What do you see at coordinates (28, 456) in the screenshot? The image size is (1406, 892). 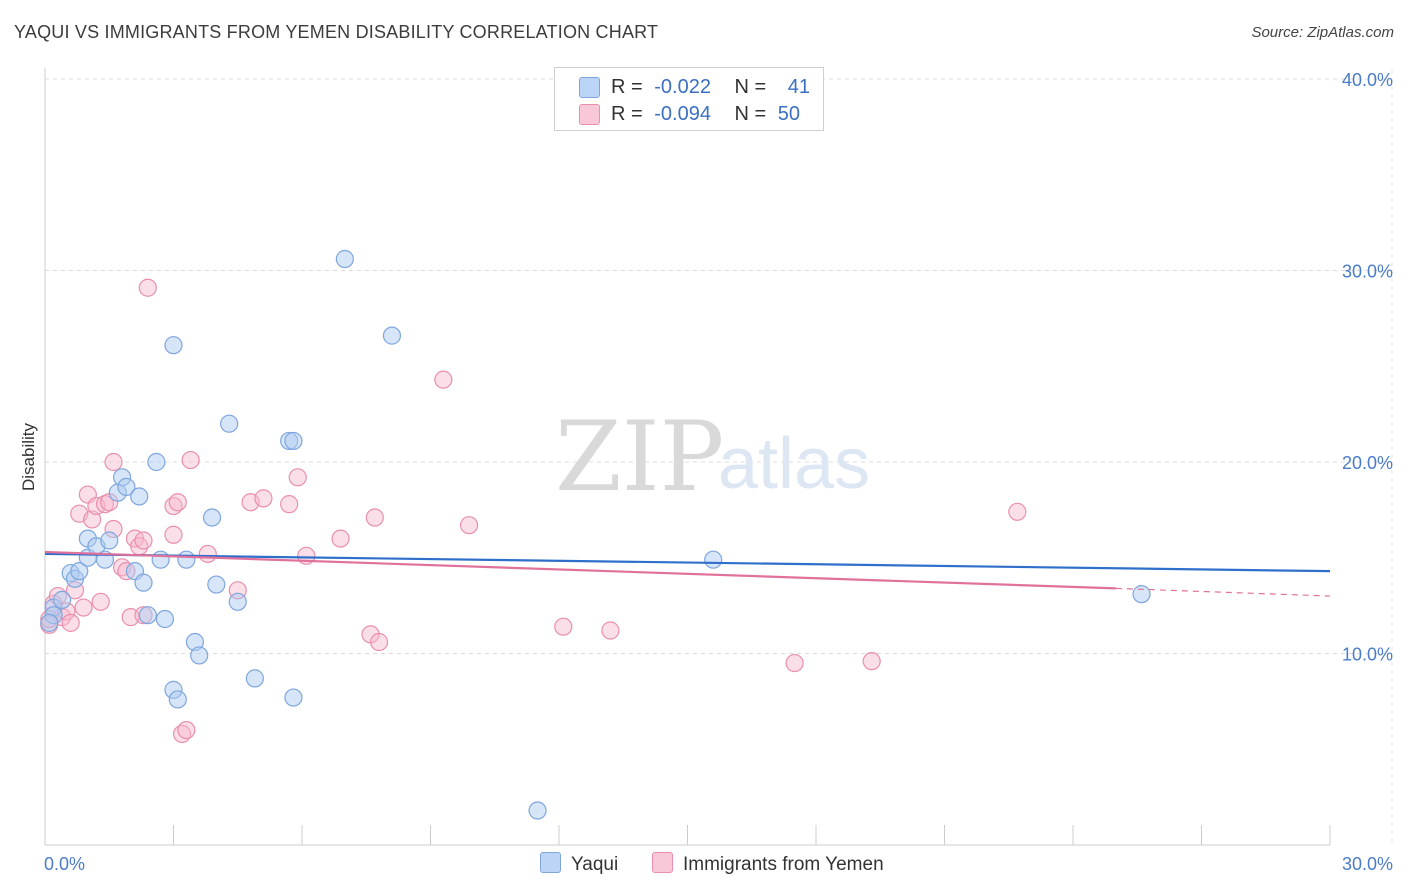 I see `y-axis-label: Disability` at bounding box center [28, 456].